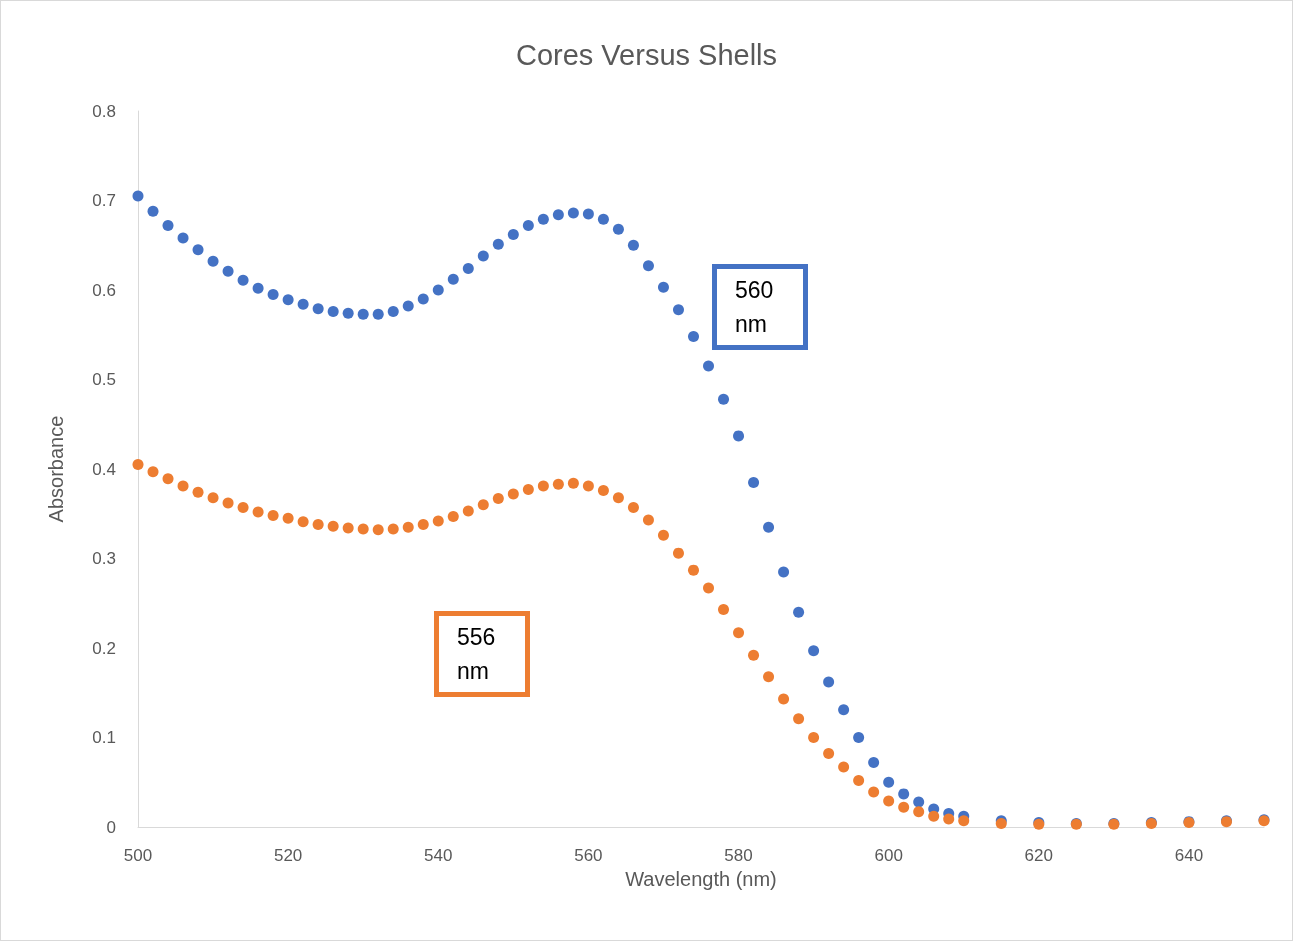 The height and width of the screenshot is (941, 1293). What do you see at coordinates (104, 111) in the screenshot?
I see `y-tick-label: 0.8` at bounding box center [104, 111].